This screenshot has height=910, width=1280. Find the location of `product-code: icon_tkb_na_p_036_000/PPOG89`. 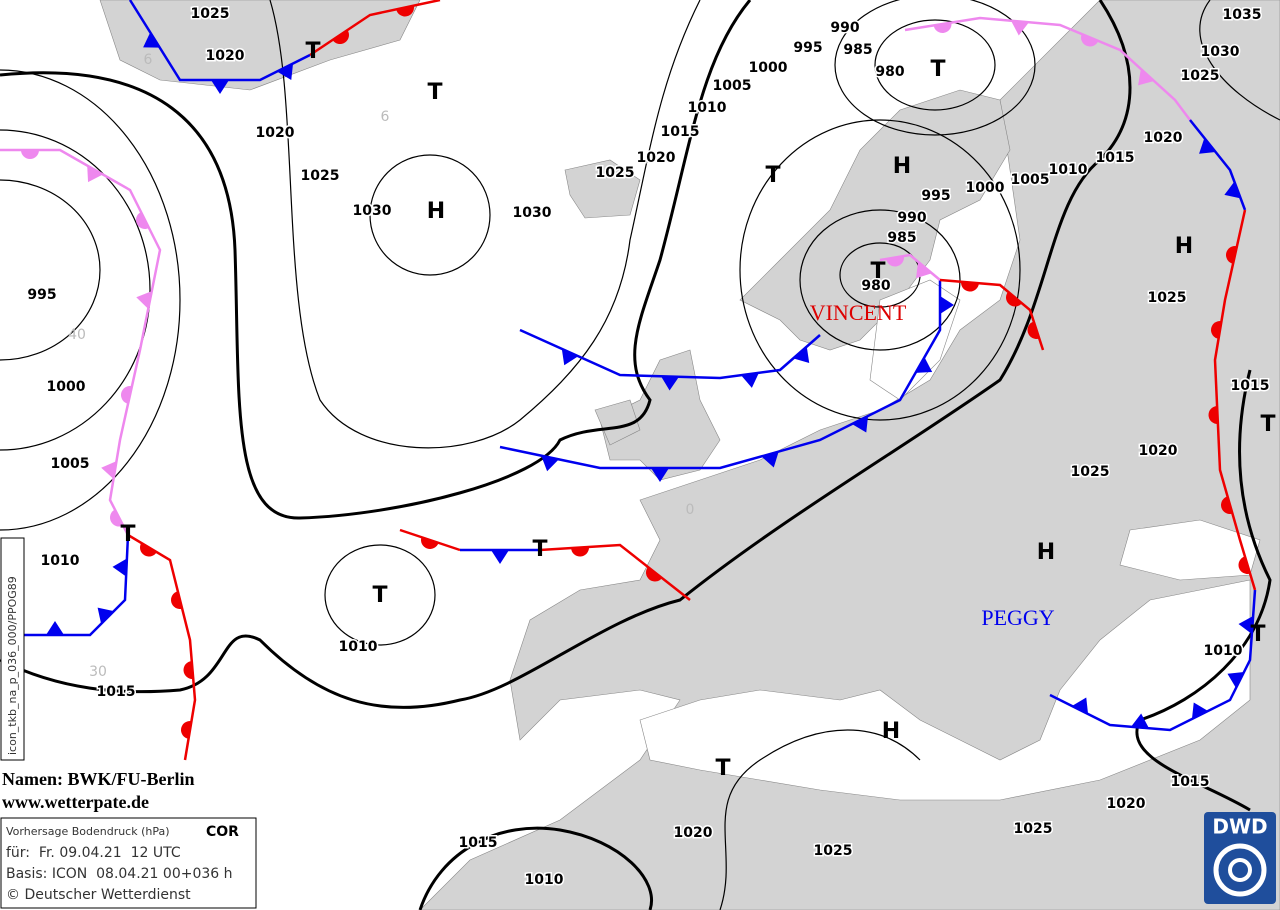

product-code: icon_tkb_na_p_036_000/PPOG89 is located at coordinates (12, 665).